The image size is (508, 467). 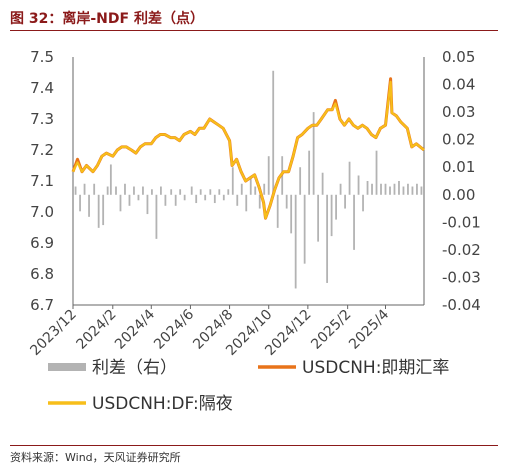 What do you see at coordinates (254, 445) in the screenshot?
I see `footer-rule` at bounding box center [254, 445].